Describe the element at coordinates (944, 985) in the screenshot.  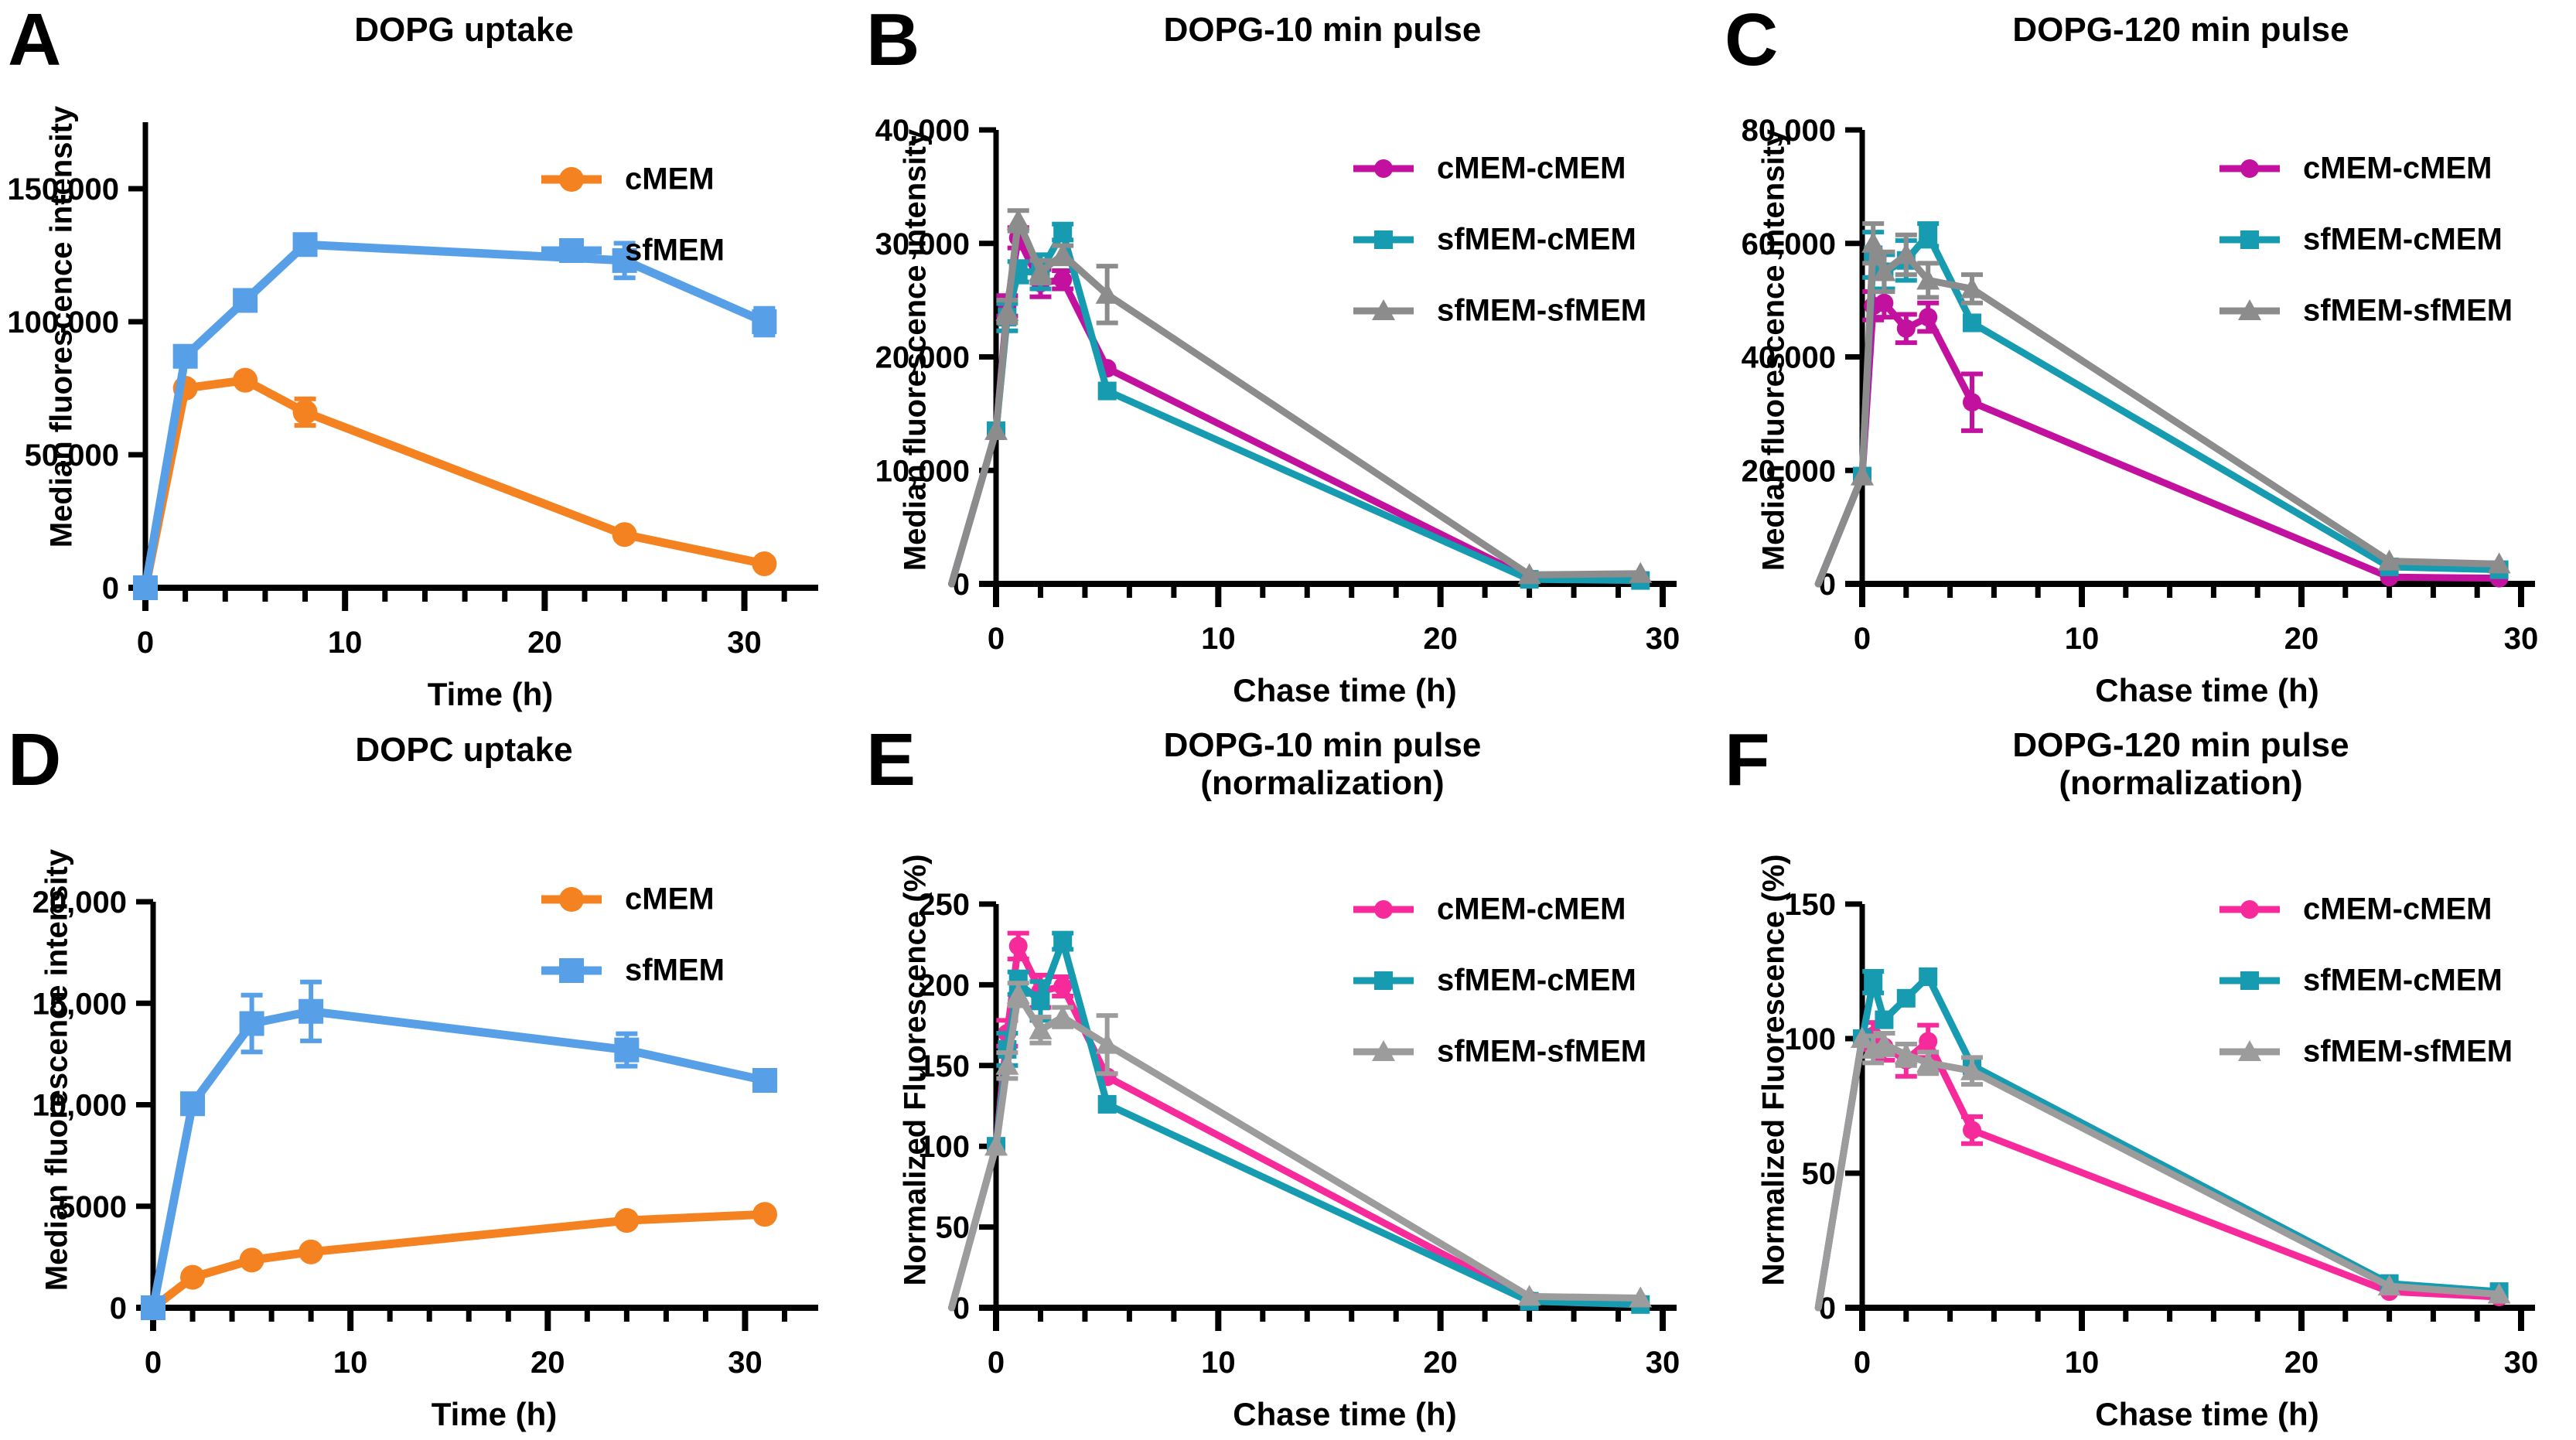
I see `y-tick-label: 200` at that location.